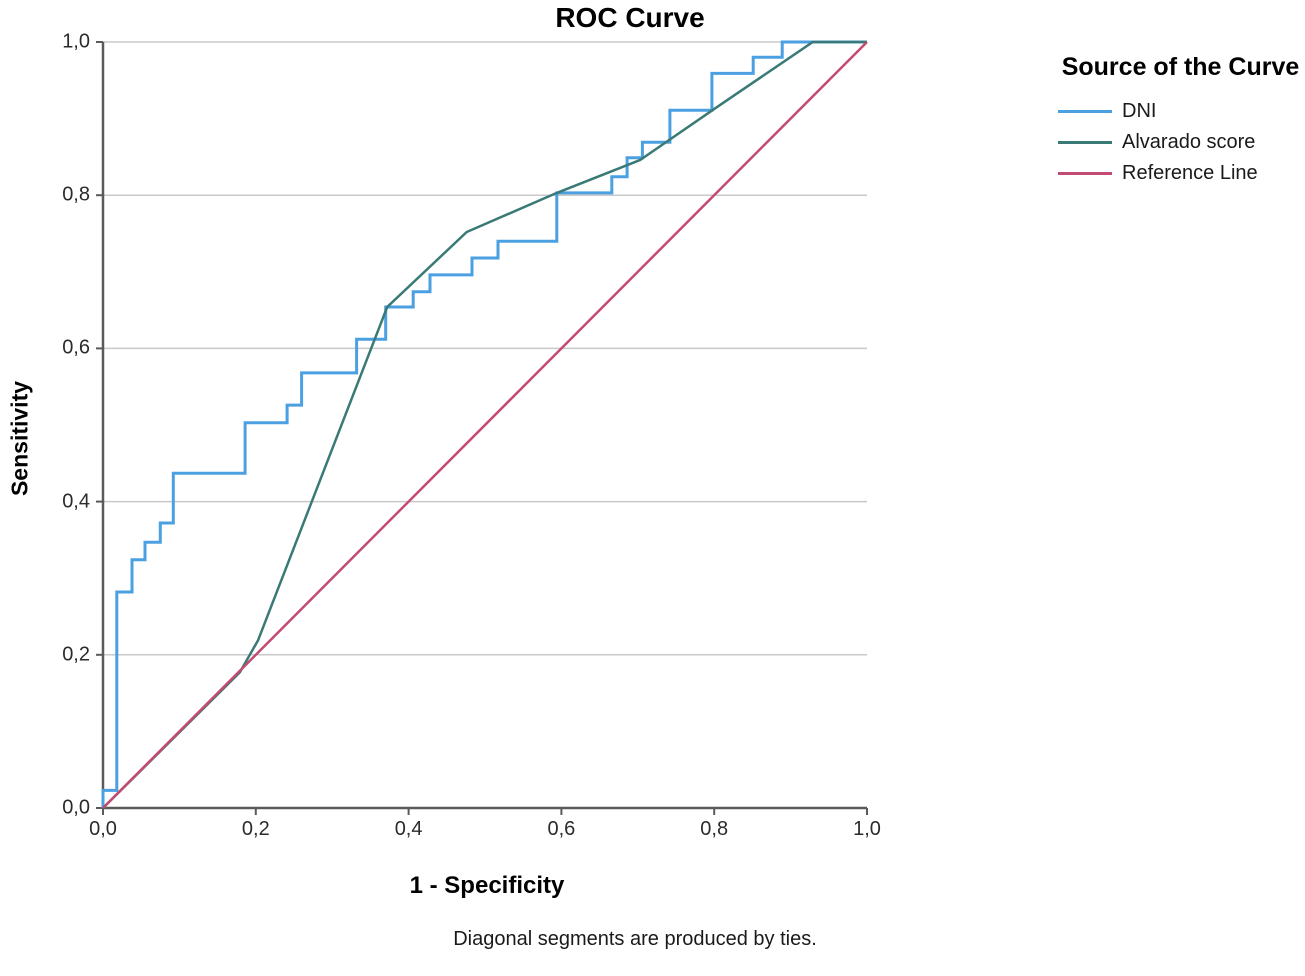 The height and width of the screenshot is (976, 1305). I want to click on legend-label: Alvarado score, so click(1189, 141).